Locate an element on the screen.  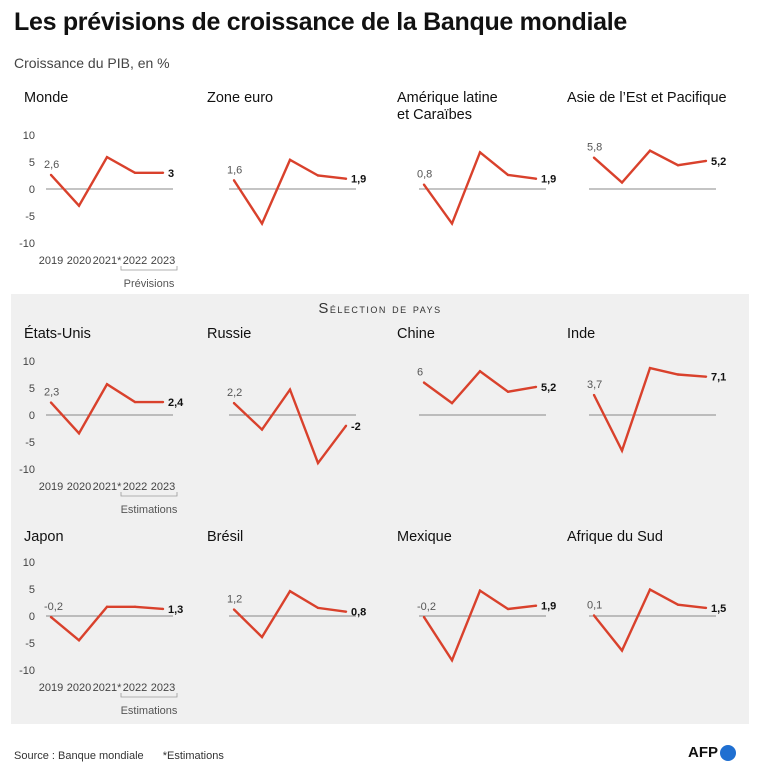
panel-title-russie: Russie is located at coordinates (229, 334).